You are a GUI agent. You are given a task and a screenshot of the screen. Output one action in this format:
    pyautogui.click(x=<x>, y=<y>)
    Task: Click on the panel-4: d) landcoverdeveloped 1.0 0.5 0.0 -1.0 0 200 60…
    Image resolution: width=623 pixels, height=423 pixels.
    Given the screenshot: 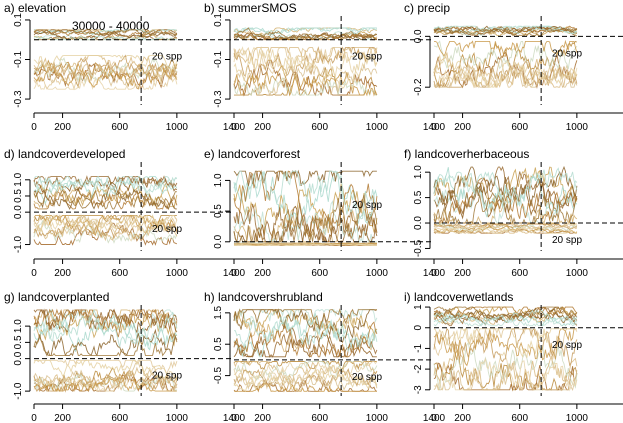 What is the action you would take?
    pyautogui.click(x=125, y=213)
    